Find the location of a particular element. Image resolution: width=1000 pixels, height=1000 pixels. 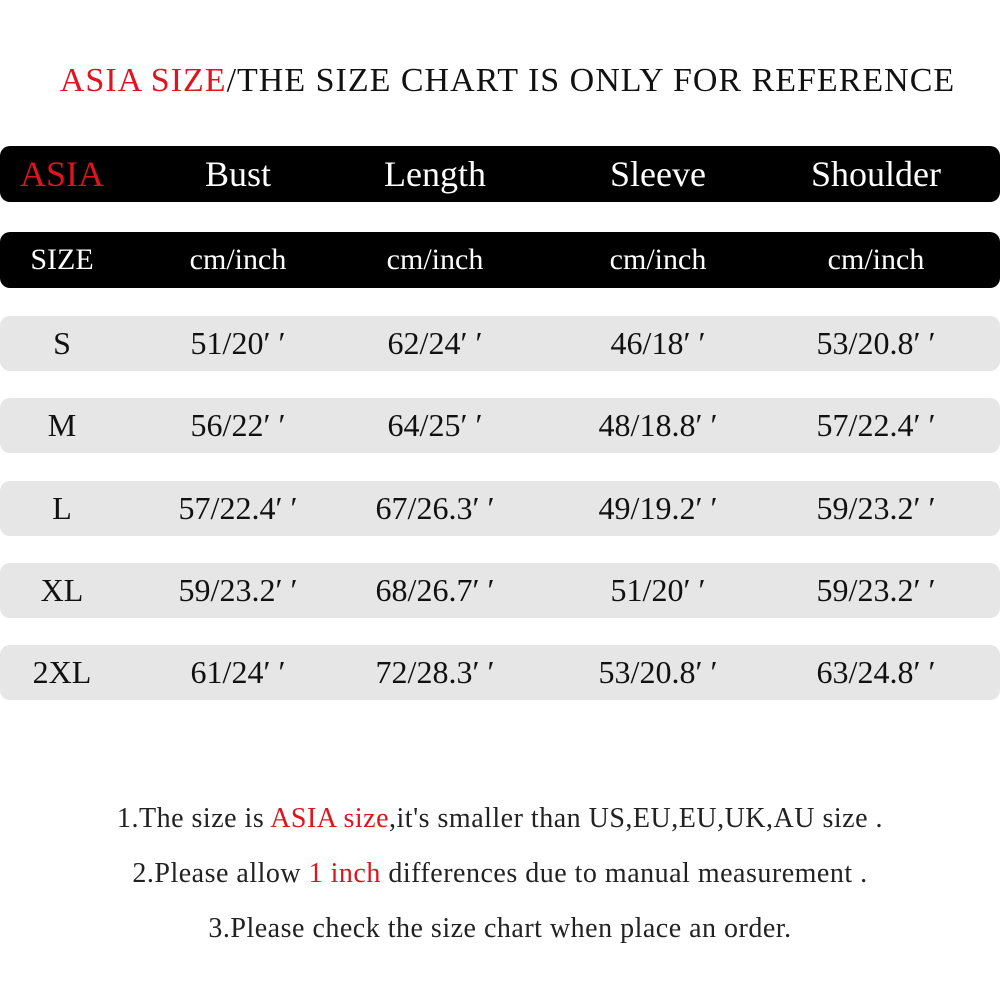

cell: 56/22′ ′ is located at coordinates (238, 425).